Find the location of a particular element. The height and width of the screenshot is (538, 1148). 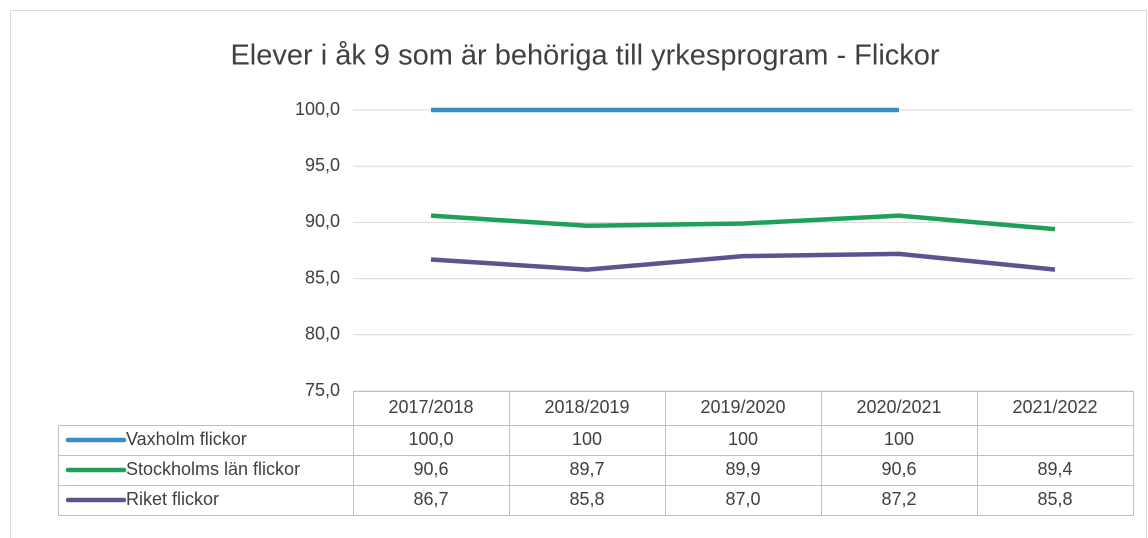

x-tick-label: 2020/2021 is located at coordinates (898, 407).